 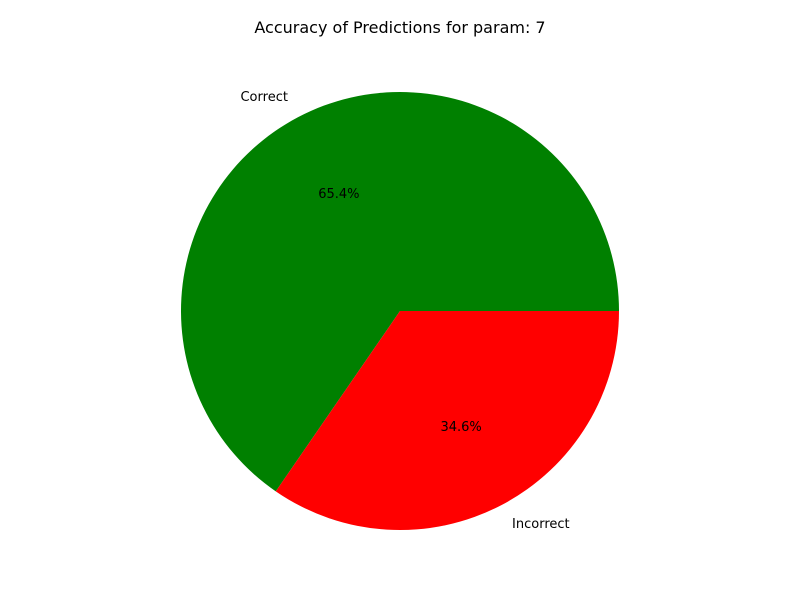 What do you see at coordinates (263, 97) in the screenshot?
I see `slice-label-correct: Correct` at bounding box center [263, 97].